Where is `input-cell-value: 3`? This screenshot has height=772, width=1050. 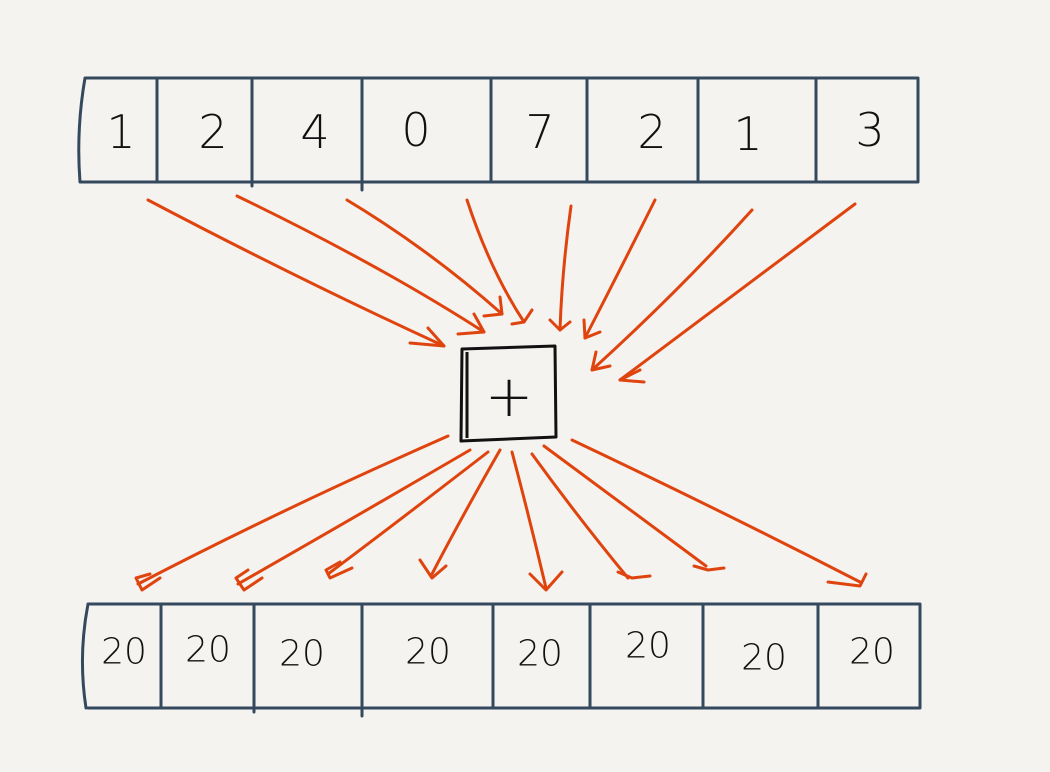
input-cell-value: 3 is located at coordinates (869, 130).